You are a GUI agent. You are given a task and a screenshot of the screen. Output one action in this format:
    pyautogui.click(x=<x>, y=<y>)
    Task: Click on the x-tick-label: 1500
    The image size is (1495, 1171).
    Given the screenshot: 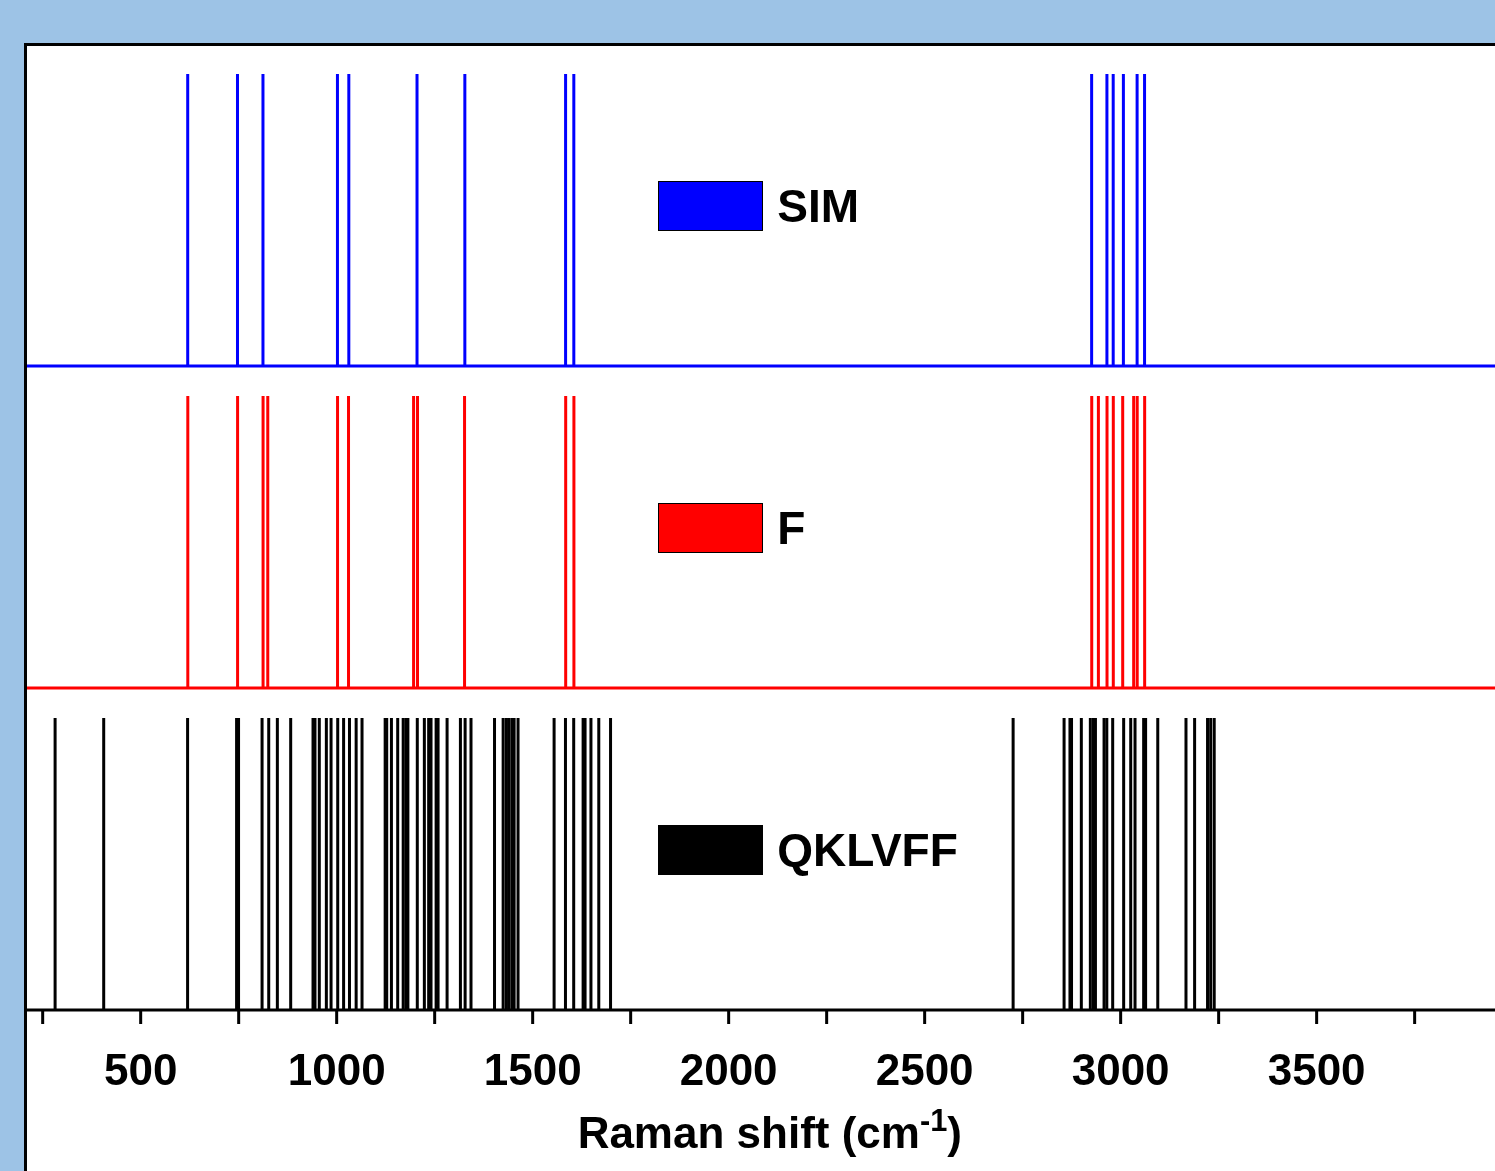 What is the action you would take?
    pyautogui.click(x=532, y=1070)
    